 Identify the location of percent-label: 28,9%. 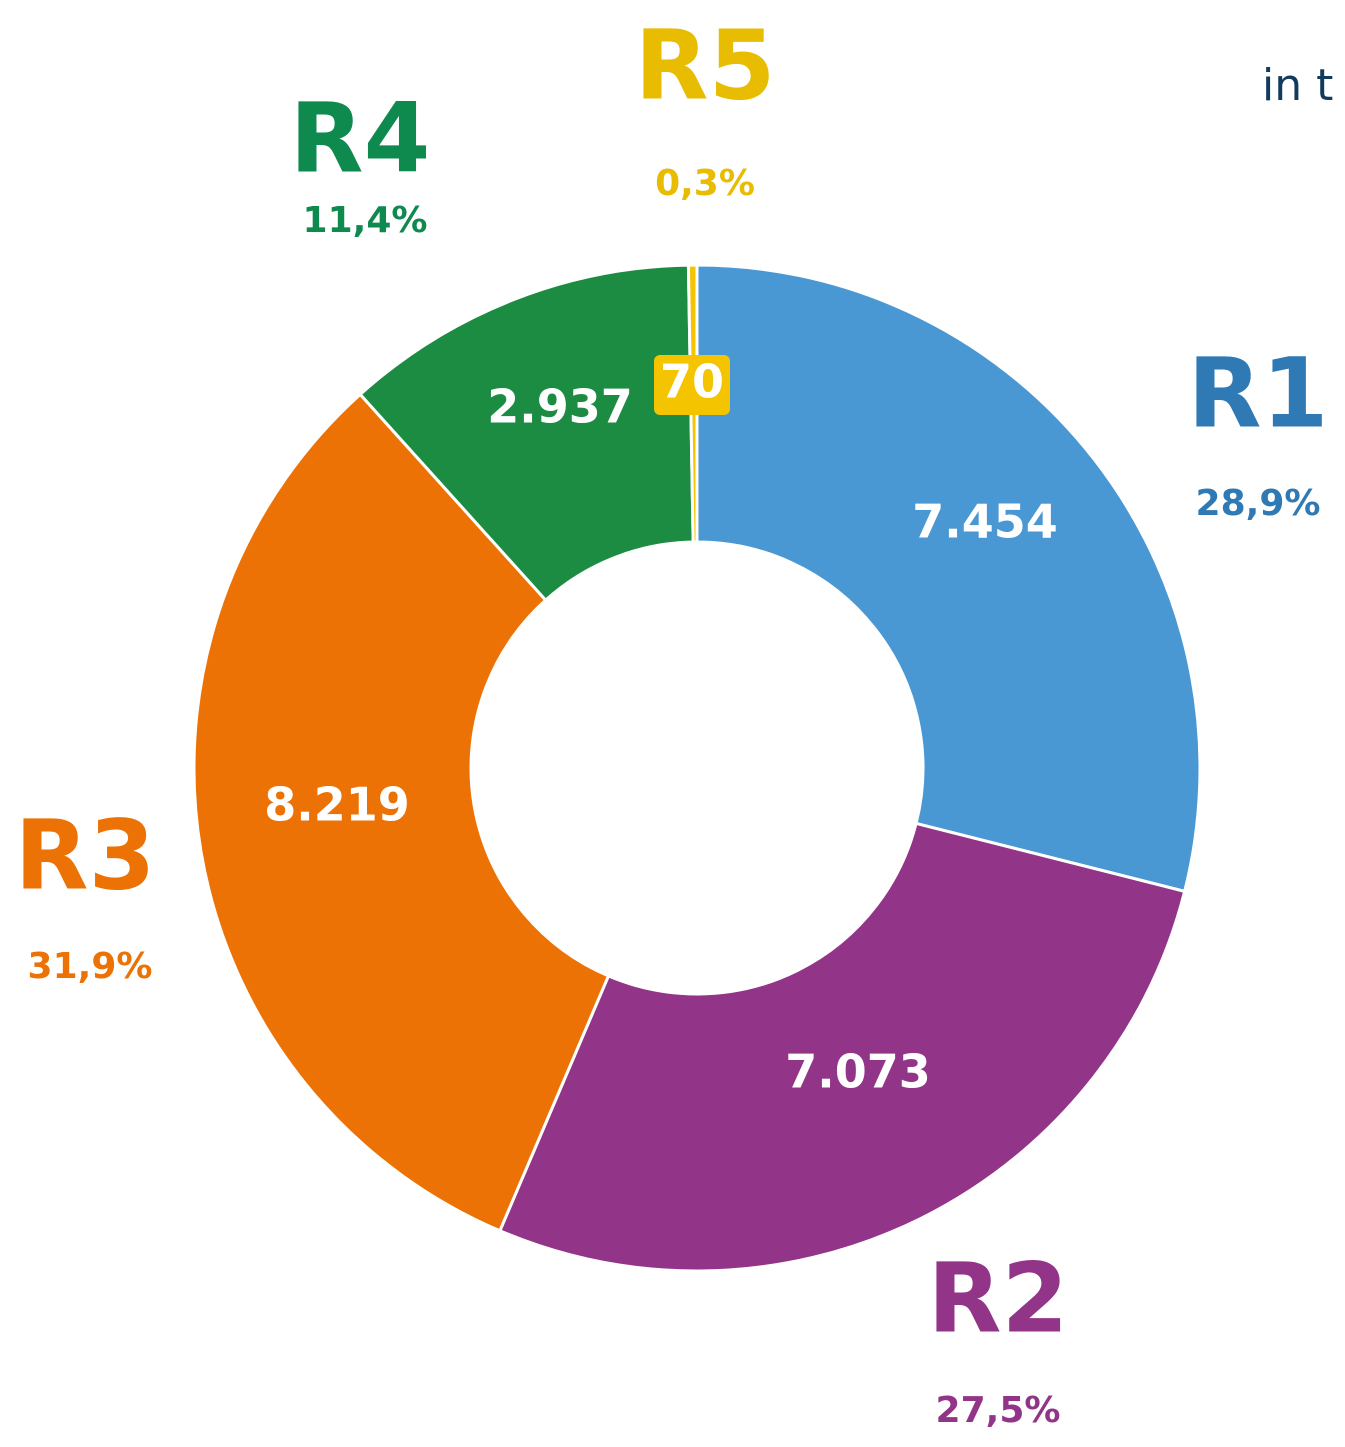
(1258, 503).